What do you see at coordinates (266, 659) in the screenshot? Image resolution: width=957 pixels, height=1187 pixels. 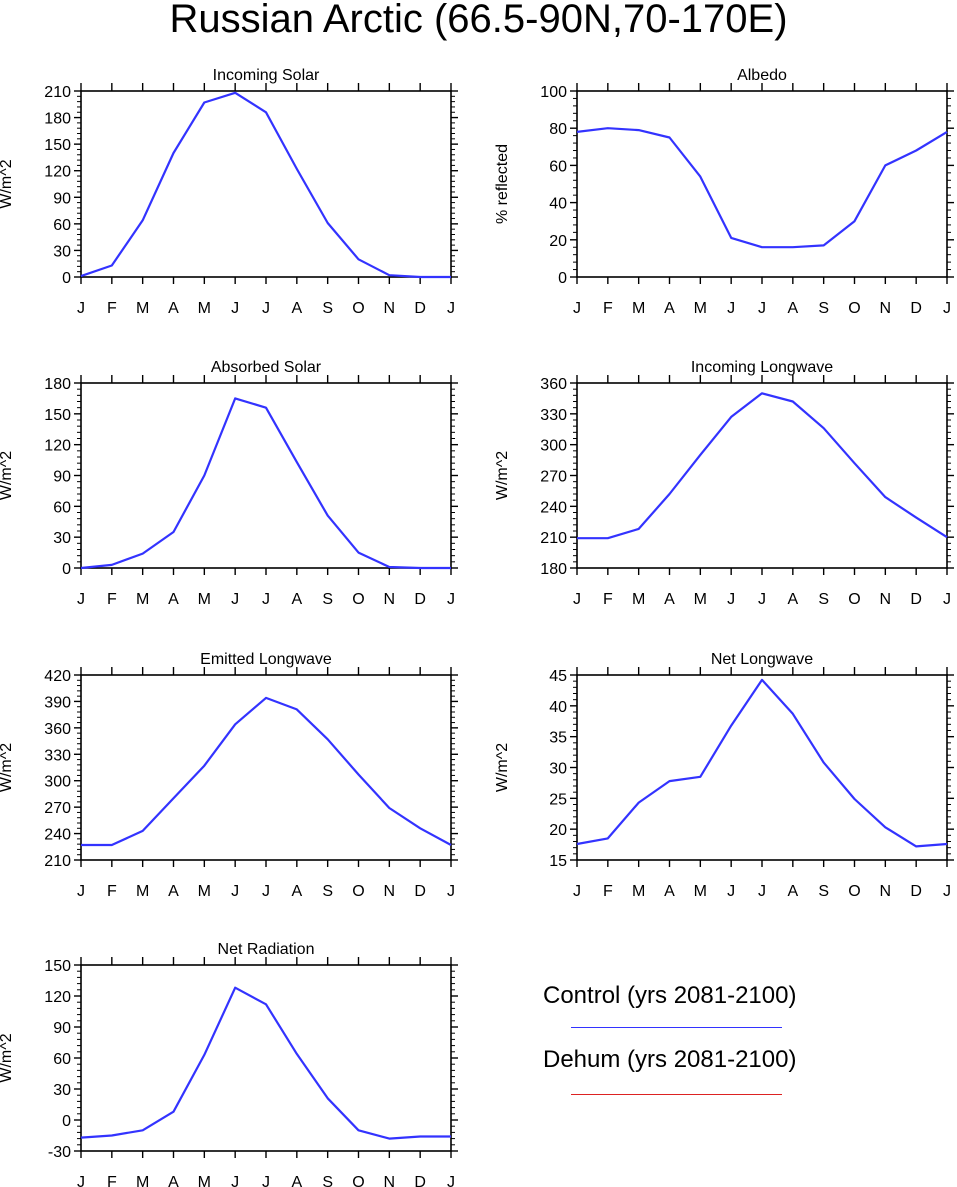 I see `panel-title: Emitted Longwave` at bounding box center [266, 659].